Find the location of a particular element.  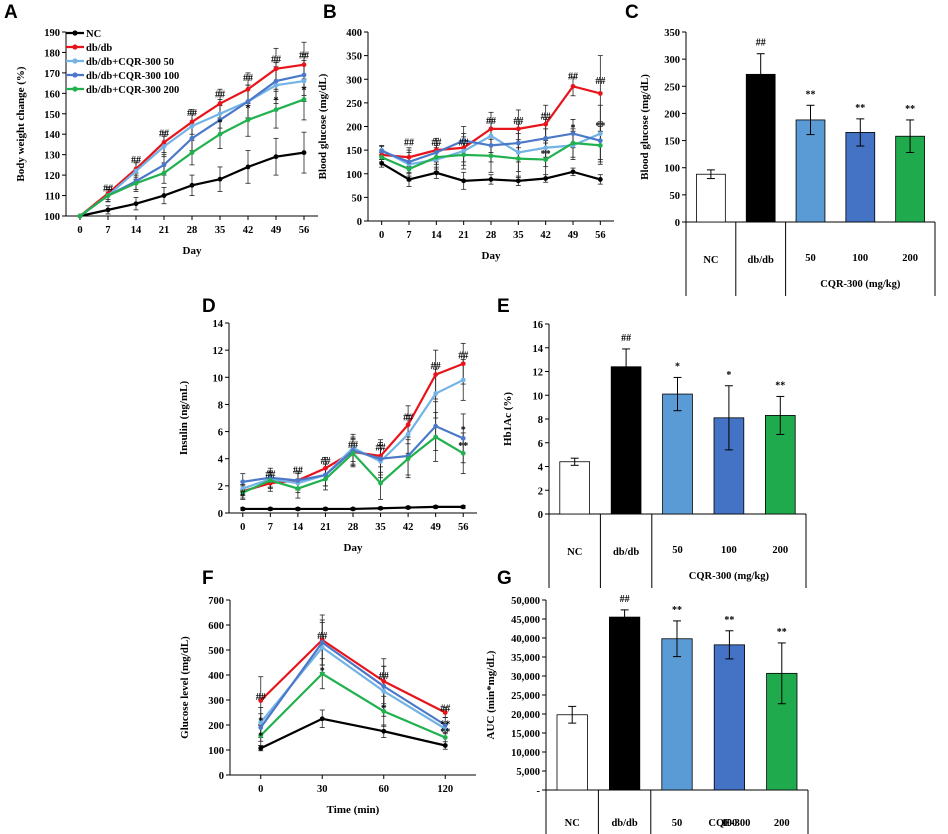

y-axis-title-b: Blood glucose (mg/dL) is located at coordinates (323, 126).